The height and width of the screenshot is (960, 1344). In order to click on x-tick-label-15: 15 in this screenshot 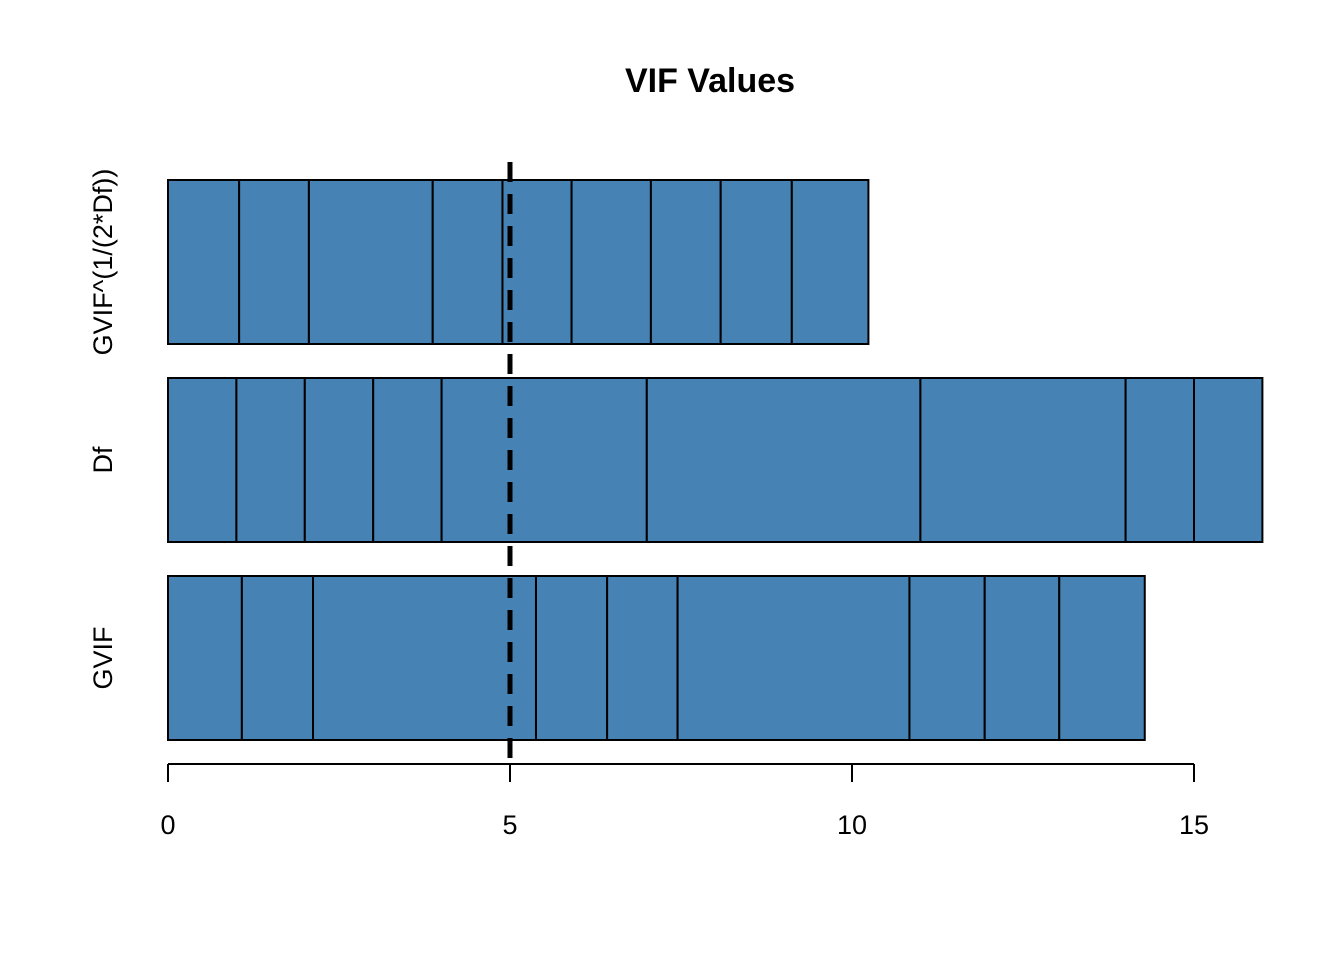, I will do `click(1194, 825)`.